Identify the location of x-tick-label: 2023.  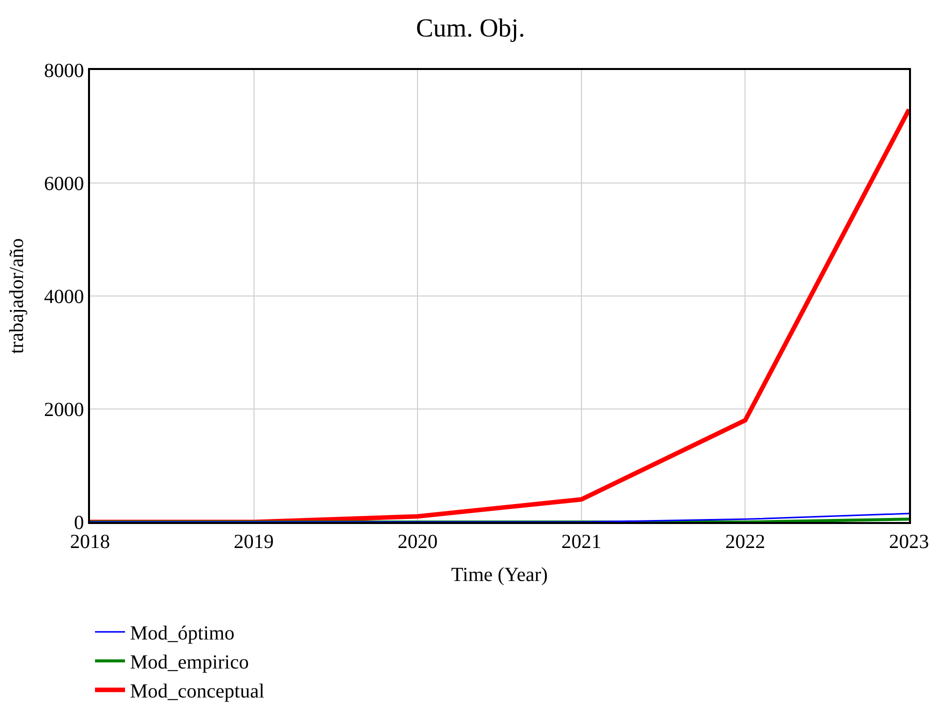
(909, 542).